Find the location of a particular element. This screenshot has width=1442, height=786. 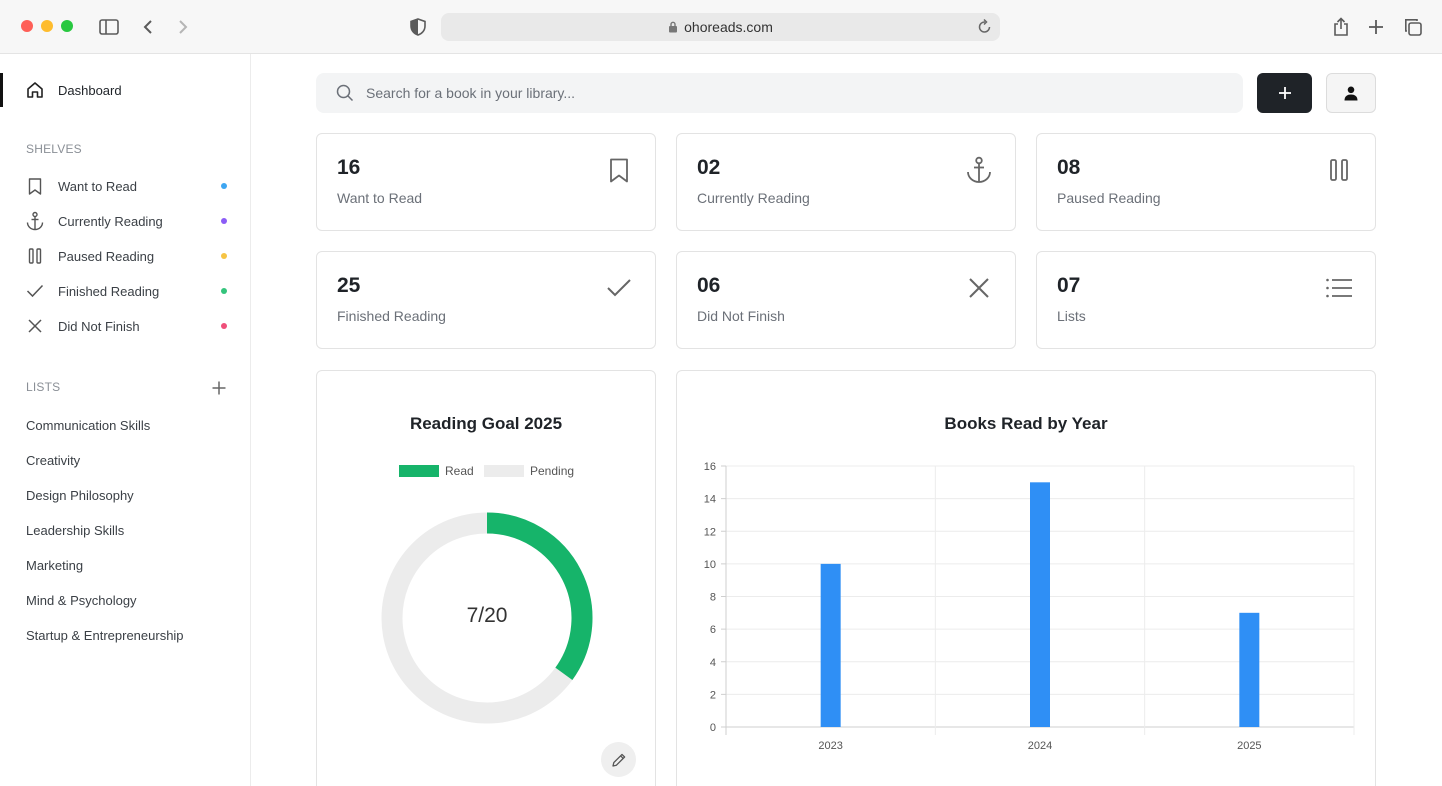

legend-pending: Pending is located at coordinates (529, 471).